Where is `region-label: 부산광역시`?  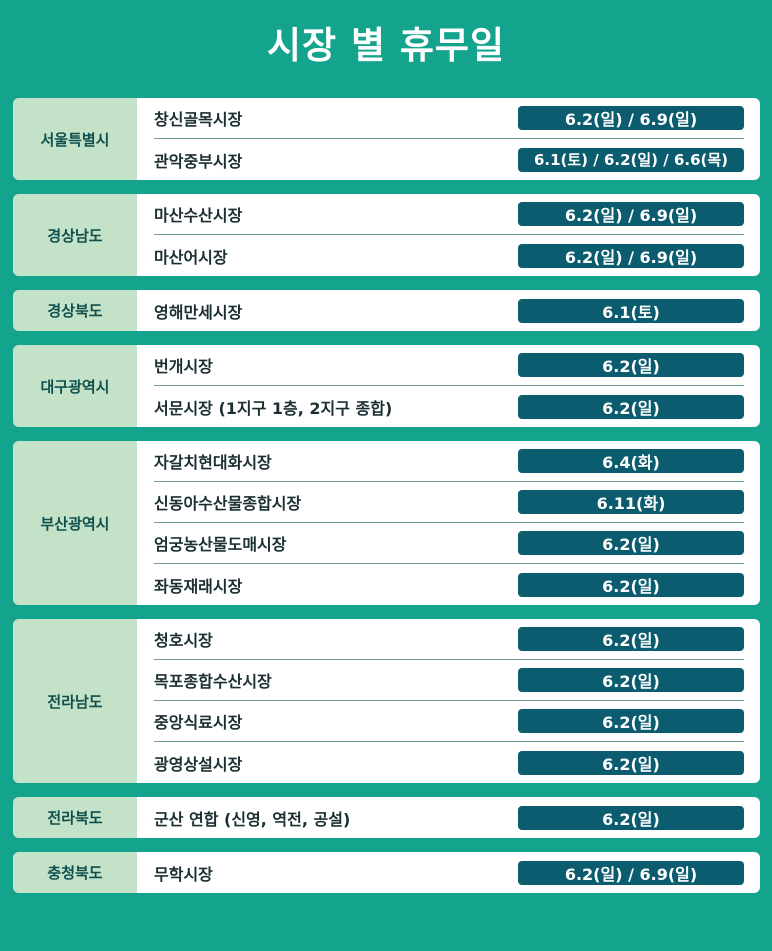
region-label: 부산광역시 is located at coordinates (75, 523).